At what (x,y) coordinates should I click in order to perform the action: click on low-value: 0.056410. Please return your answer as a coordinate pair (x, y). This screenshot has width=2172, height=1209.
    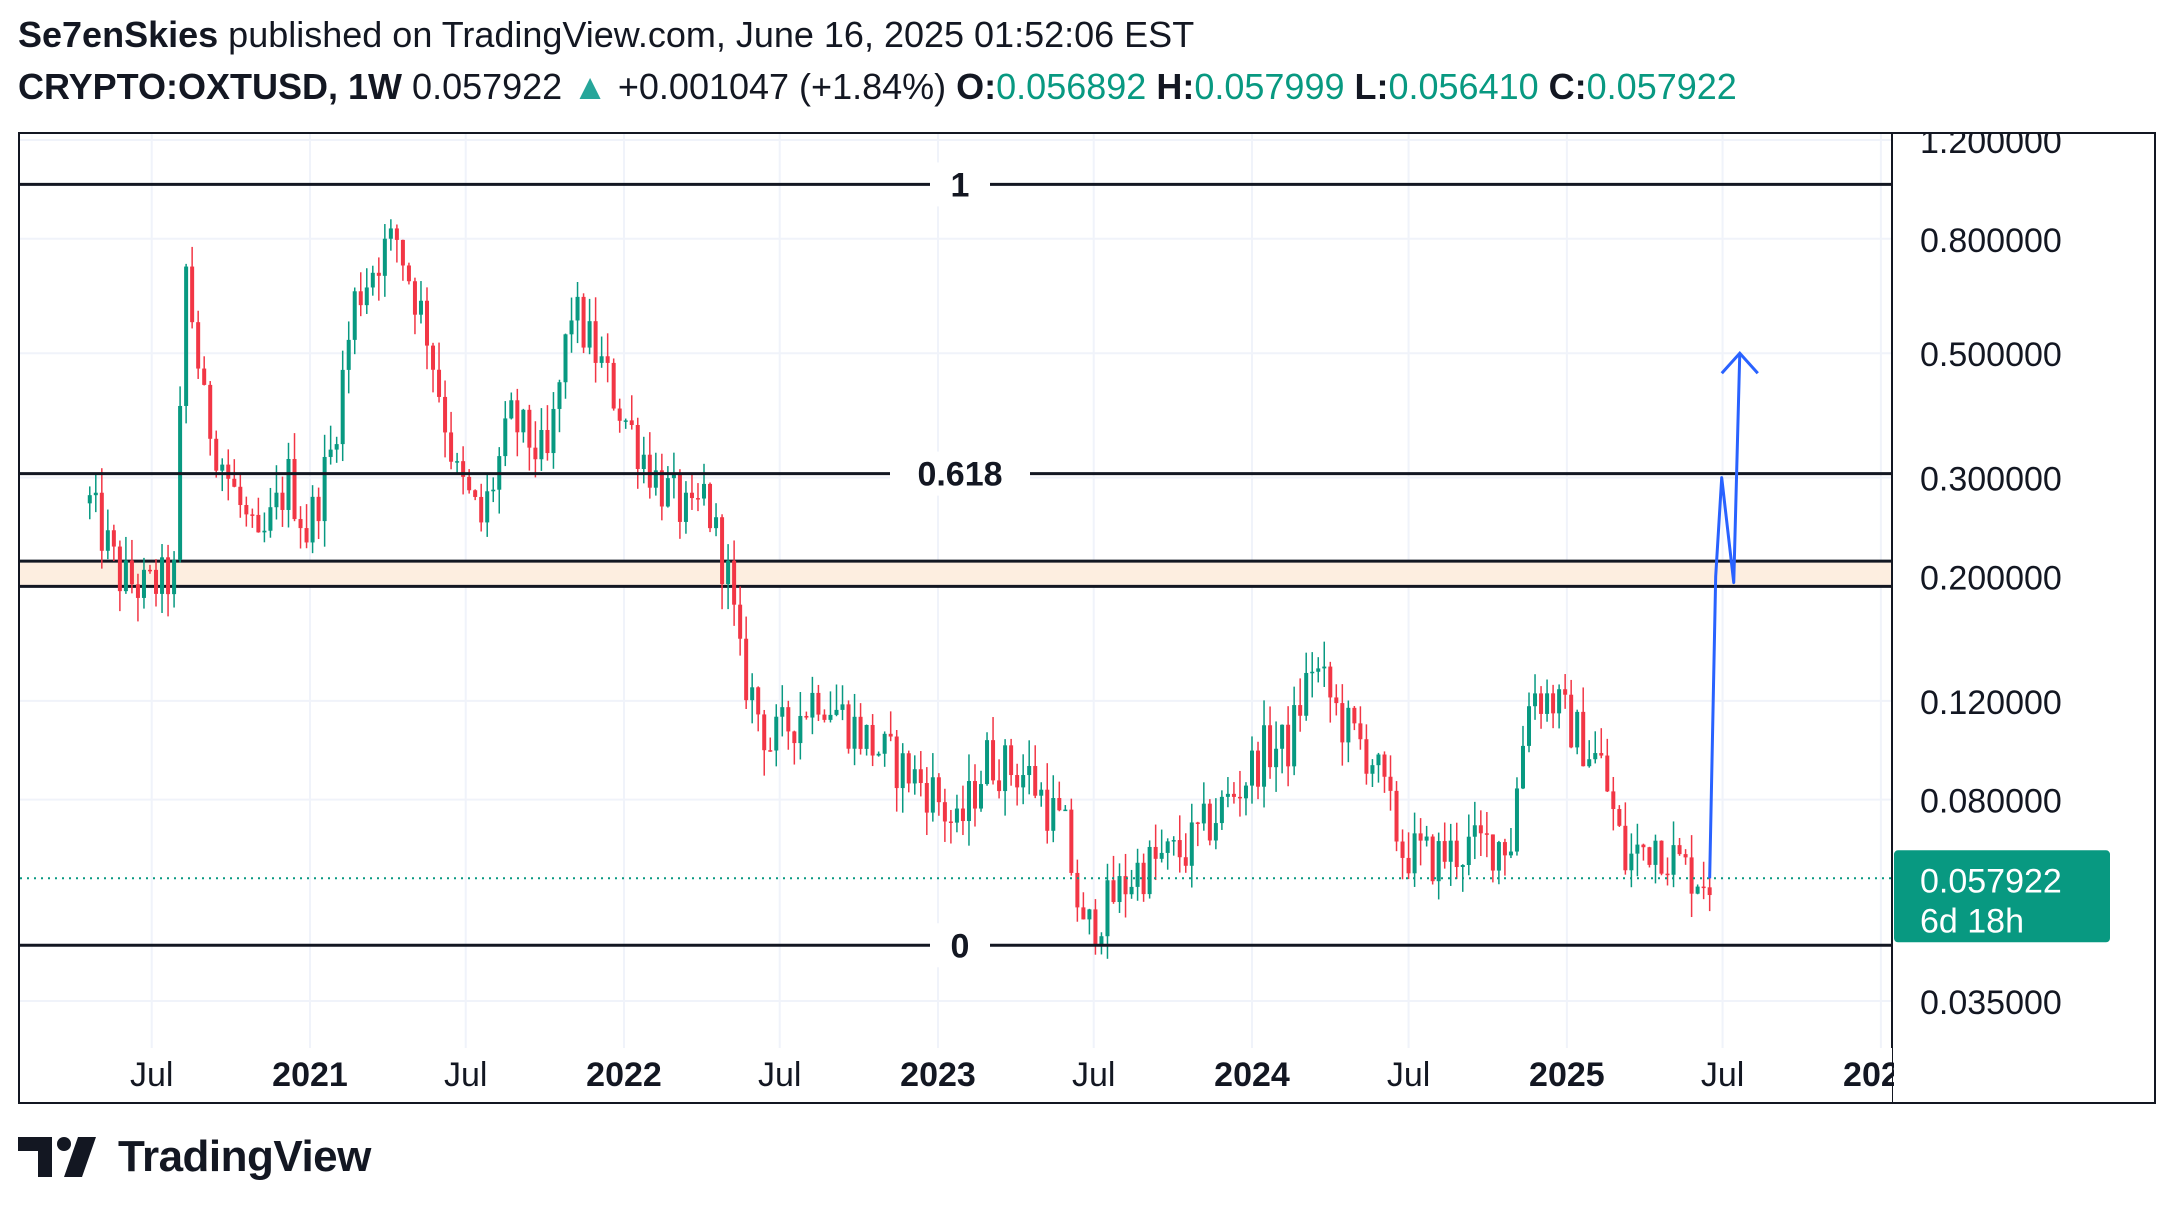
    Looking at the image, I should click on (1463, 86).